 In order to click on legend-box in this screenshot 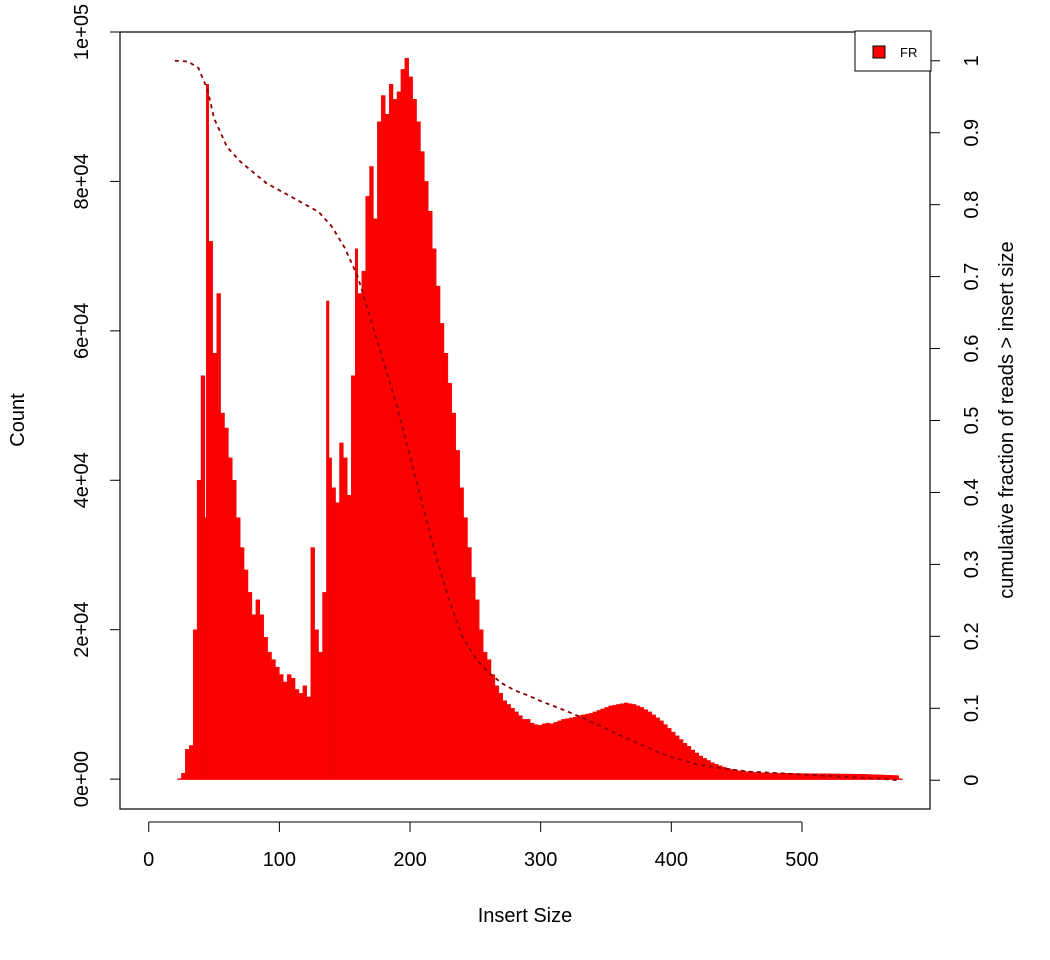, I will do `click(893, 51)`.